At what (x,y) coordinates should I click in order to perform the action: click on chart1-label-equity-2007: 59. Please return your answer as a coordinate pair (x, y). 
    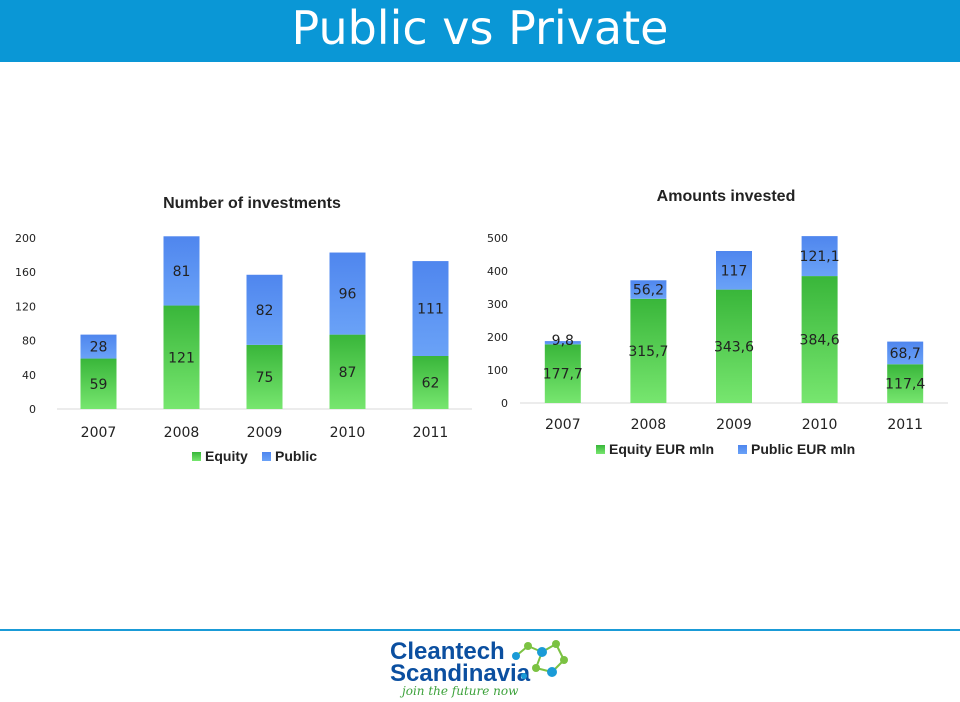
    Looking at the image, I should click on (99, 385).